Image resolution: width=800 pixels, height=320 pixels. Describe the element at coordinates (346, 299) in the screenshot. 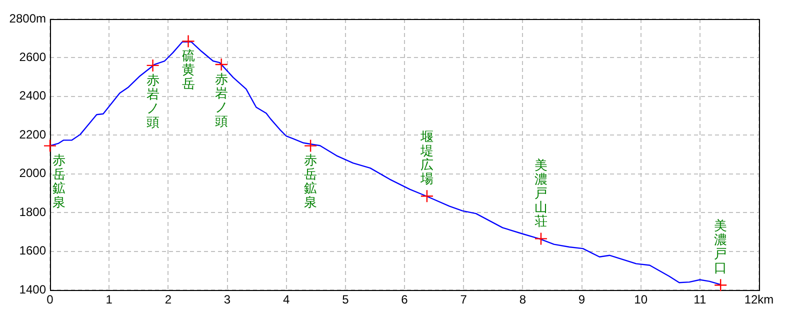

I see `x-tick-label: 5` at that location.